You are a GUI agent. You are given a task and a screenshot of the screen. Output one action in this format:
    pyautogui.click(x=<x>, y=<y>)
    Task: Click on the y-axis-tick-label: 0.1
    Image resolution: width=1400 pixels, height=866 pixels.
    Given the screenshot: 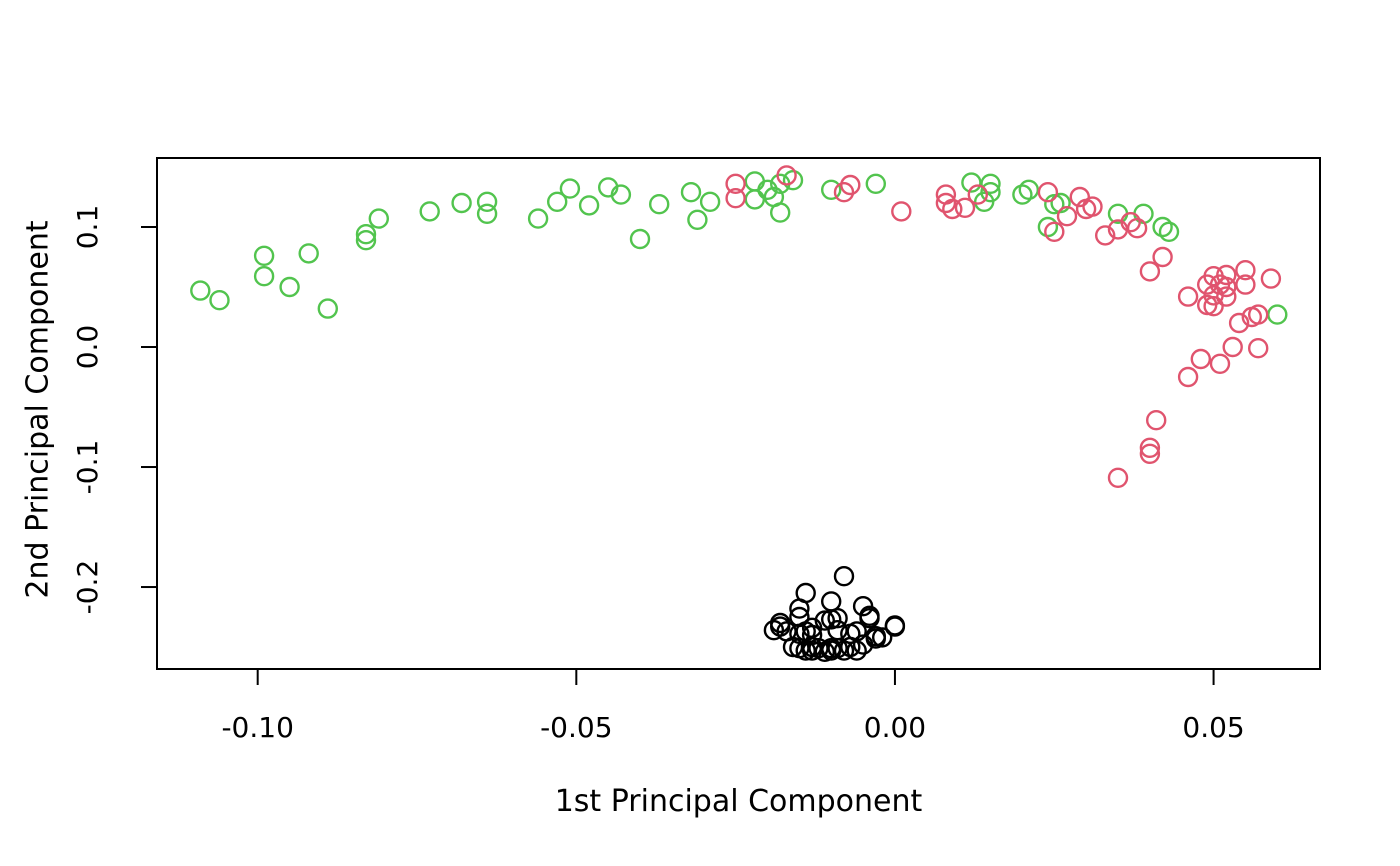 What is the action you would take?
    pyautogui.click(x=87, y=227)
    